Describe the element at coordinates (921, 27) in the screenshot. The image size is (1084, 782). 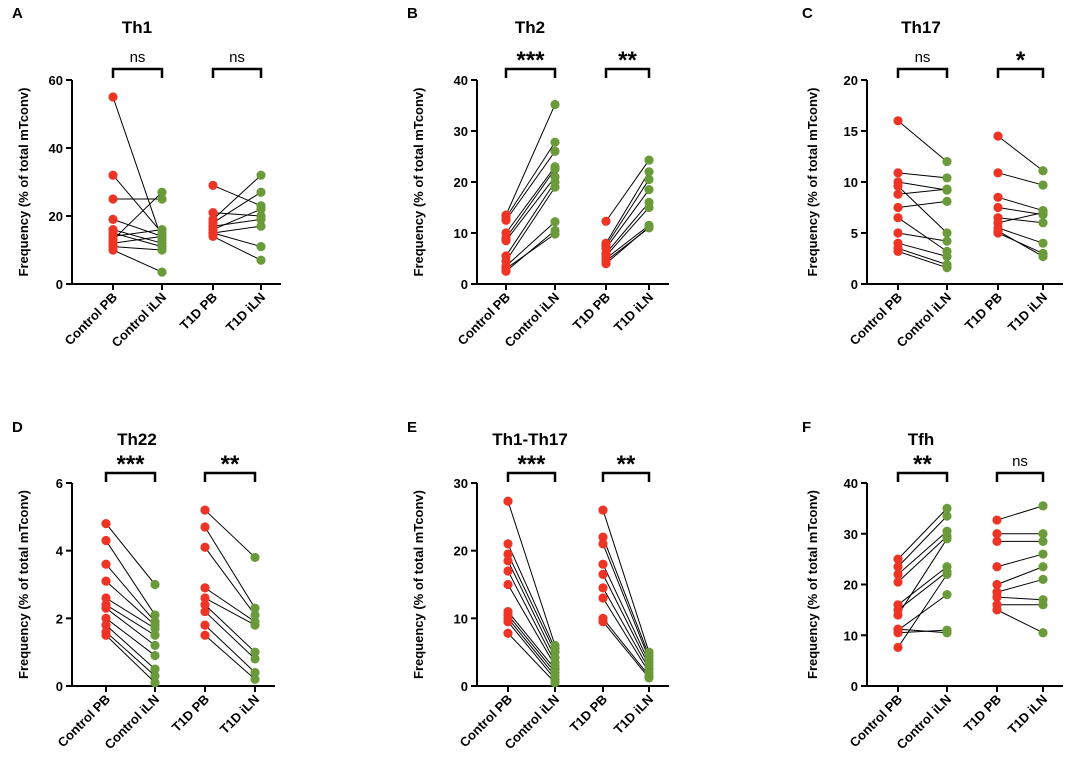
I see `chart-title: Th17` at that location.